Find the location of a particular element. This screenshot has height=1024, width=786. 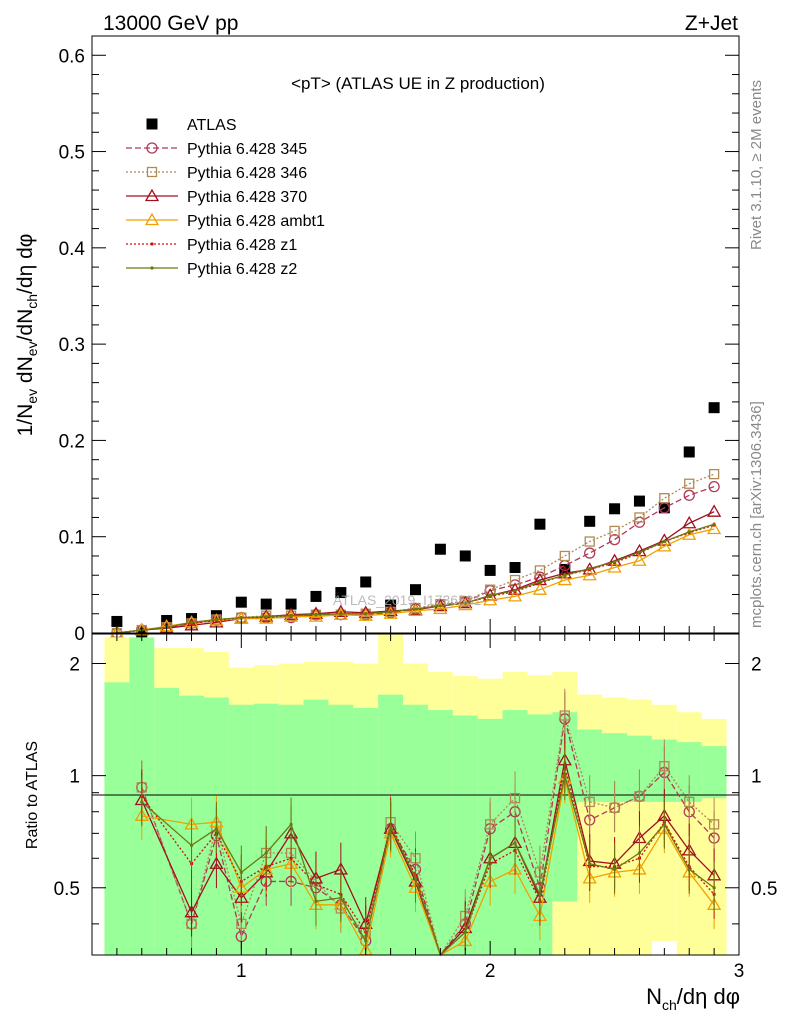

ratio-y-axis-label: Ratio to ATLAS is located at coordinates (32, 795).